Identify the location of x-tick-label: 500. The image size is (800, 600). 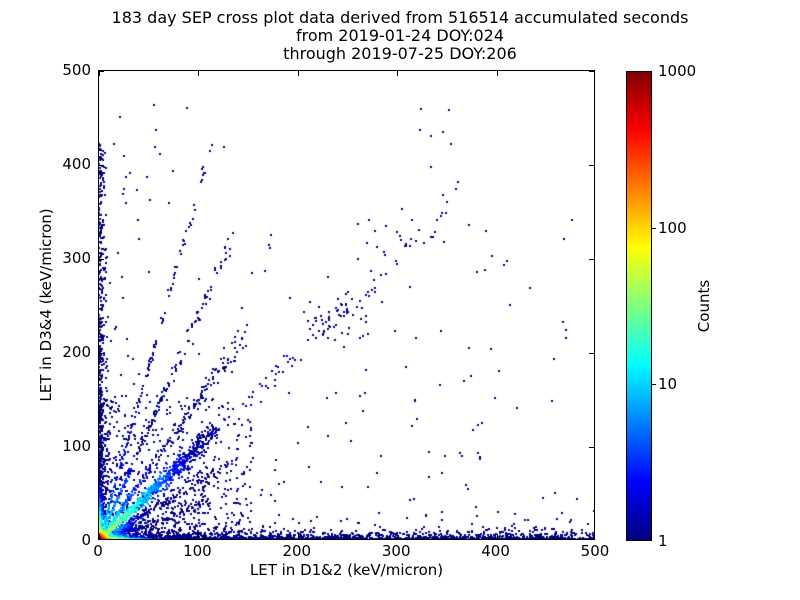
(595, 551).